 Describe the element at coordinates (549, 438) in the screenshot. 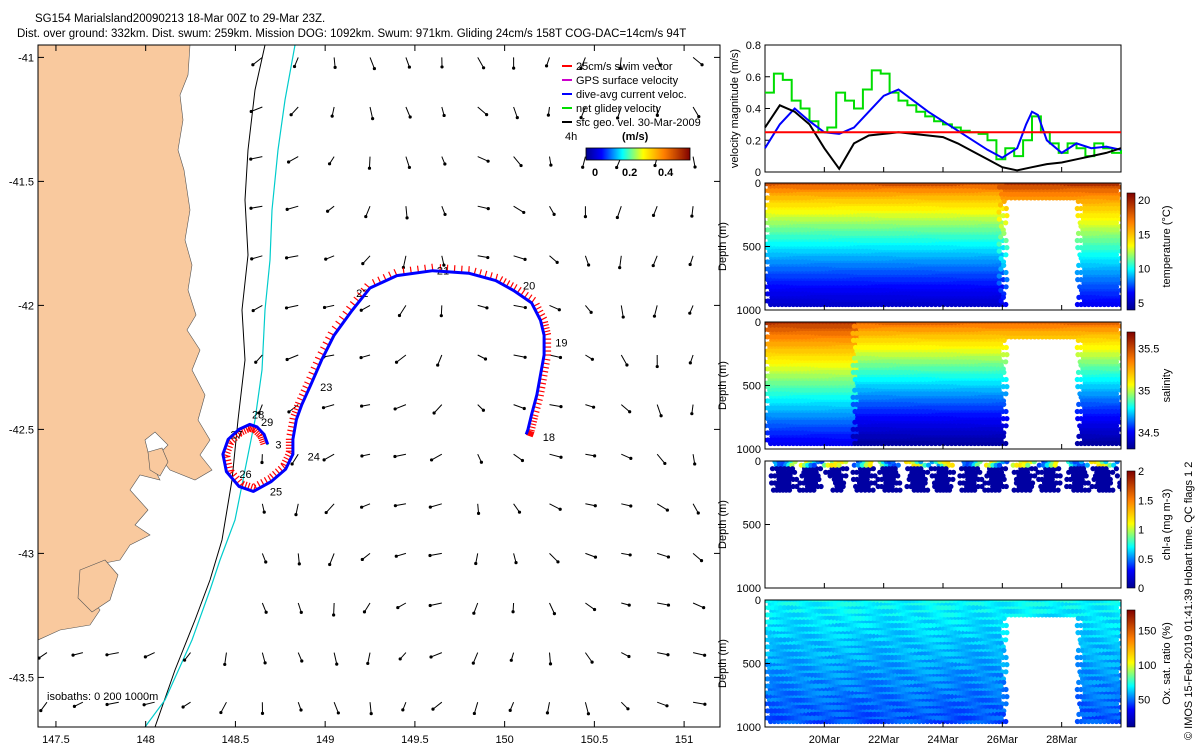

I see `day-label: 18` at that location.